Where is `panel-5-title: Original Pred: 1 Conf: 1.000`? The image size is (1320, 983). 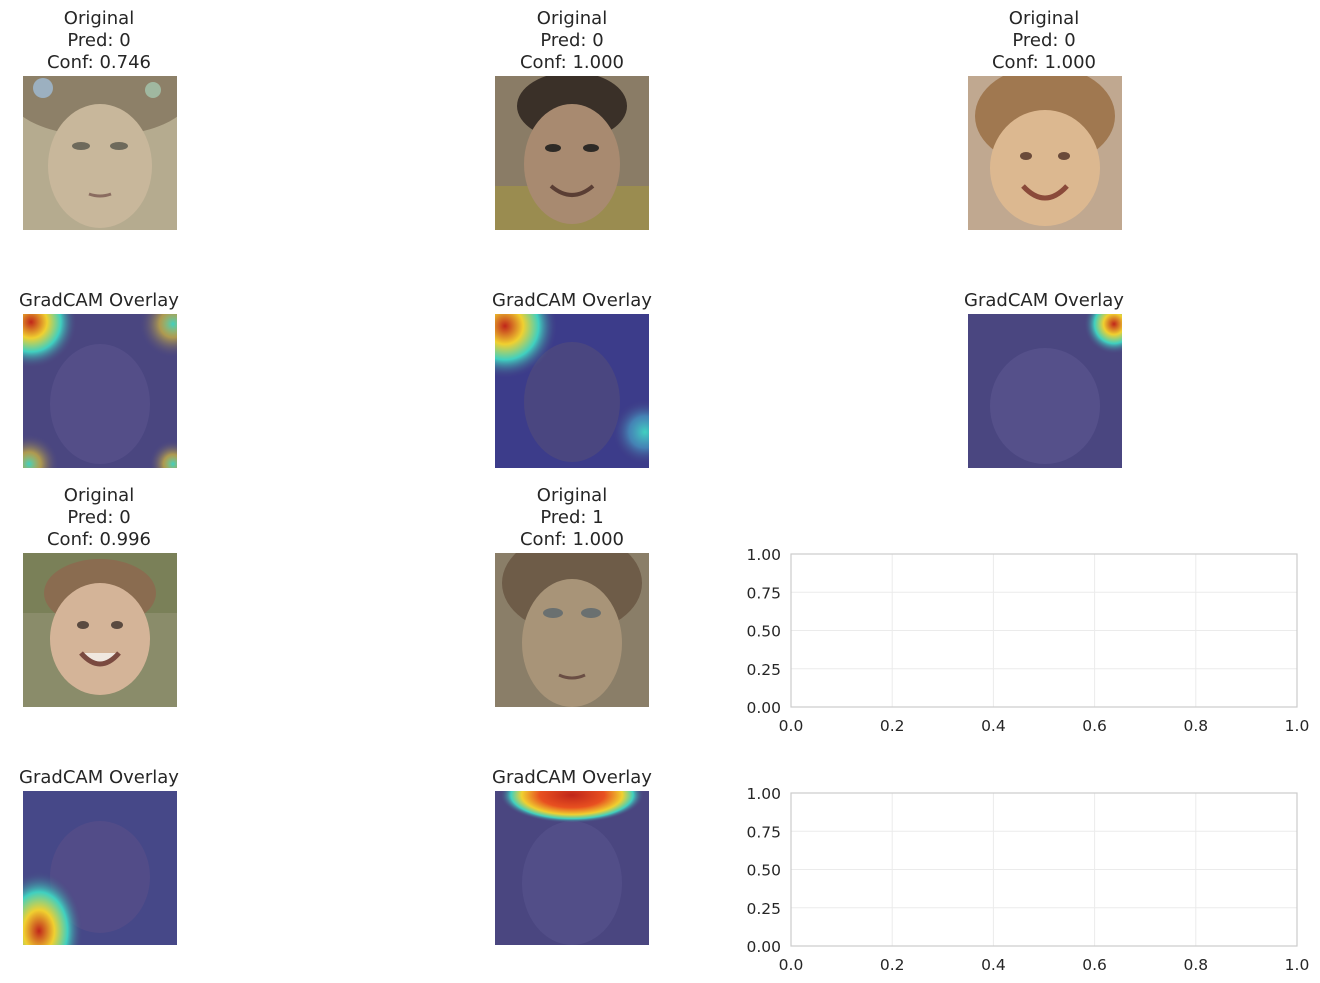 panel-5-title: Original Pred: 1 Conf: 1.000 is located at coordinates (571, 517).